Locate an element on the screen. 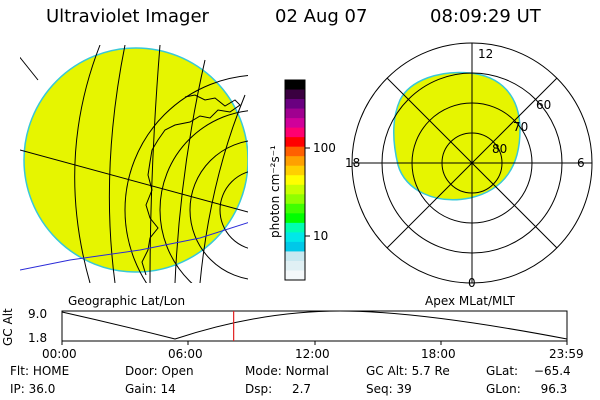 This screenshot has width=600, height=400. altitude-xtick-2359: 23:59 is located at coordinates (566, 354).